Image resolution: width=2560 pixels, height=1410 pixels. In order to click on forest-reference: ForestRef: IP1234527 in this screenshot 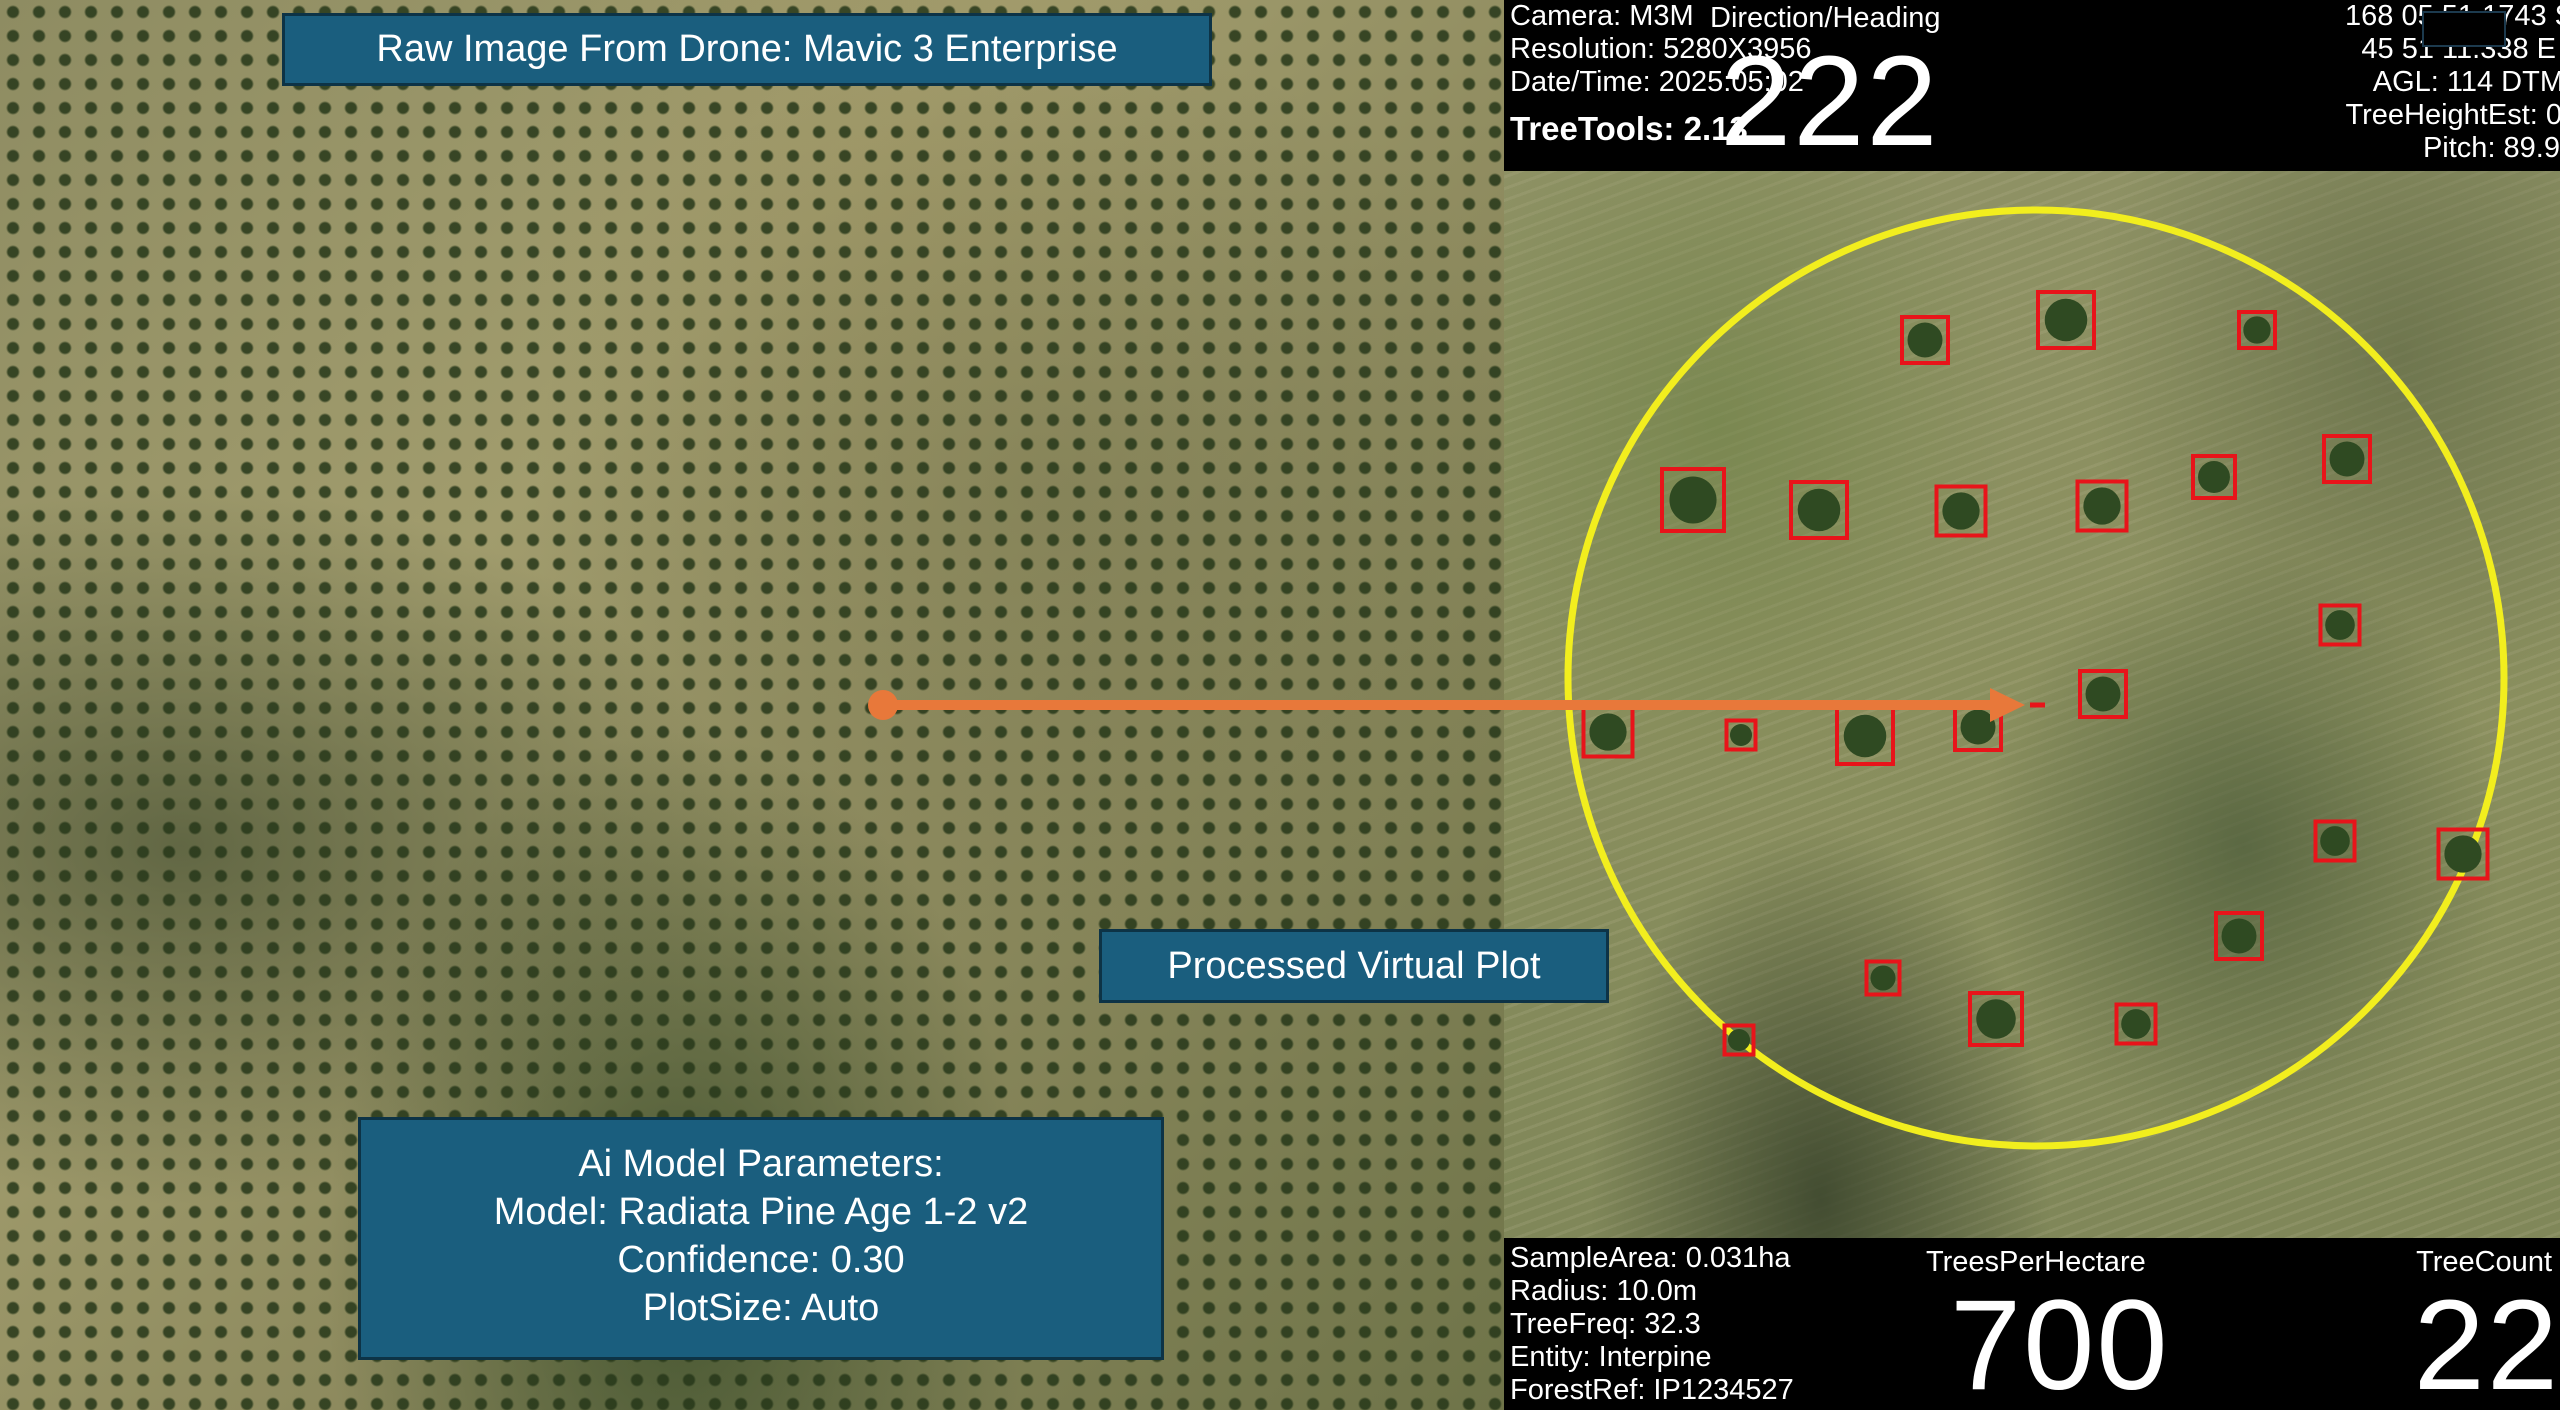, I will do `click(1652, 1390)`.